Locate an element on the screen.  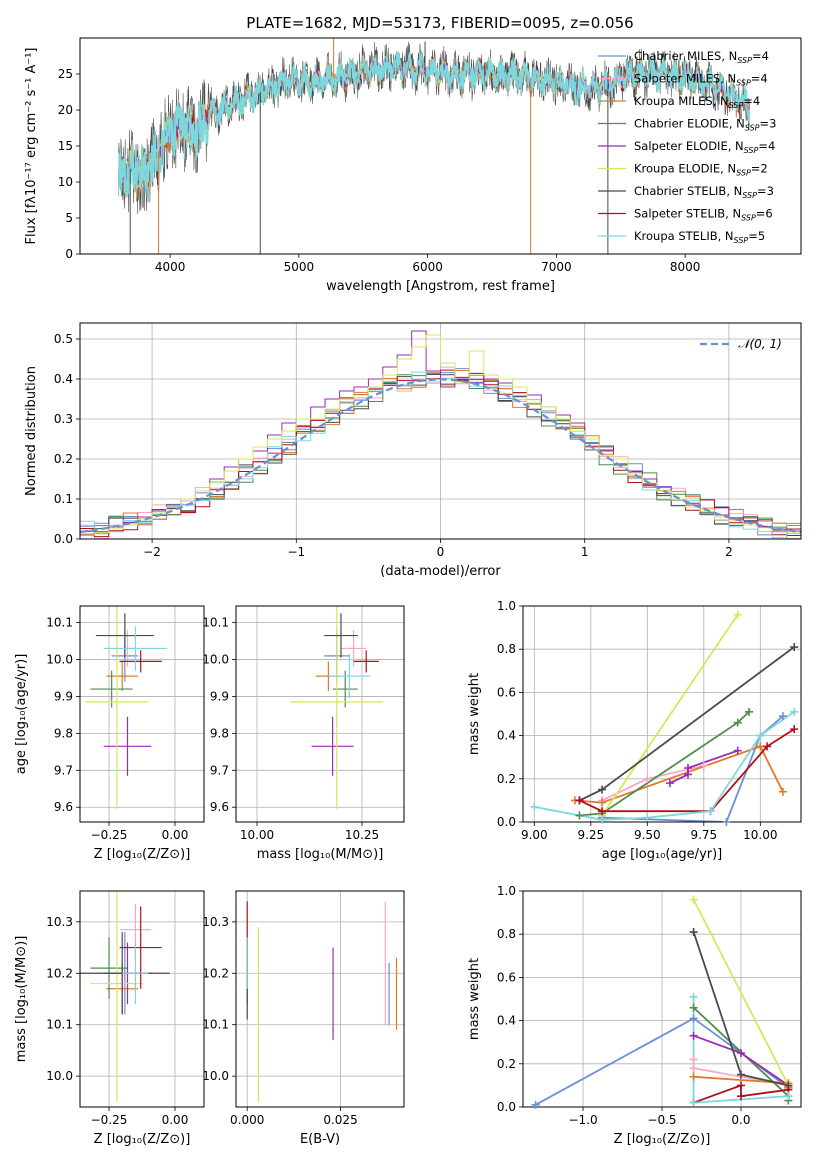
x-tick-label: 10.00 is located at coordinates (760, 835).